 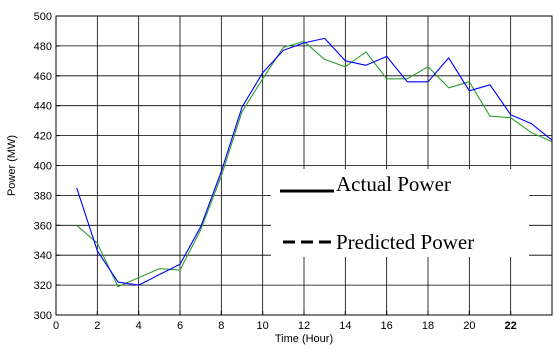 I want to click on y-tick-label: 500, so click(x=43, y=17).